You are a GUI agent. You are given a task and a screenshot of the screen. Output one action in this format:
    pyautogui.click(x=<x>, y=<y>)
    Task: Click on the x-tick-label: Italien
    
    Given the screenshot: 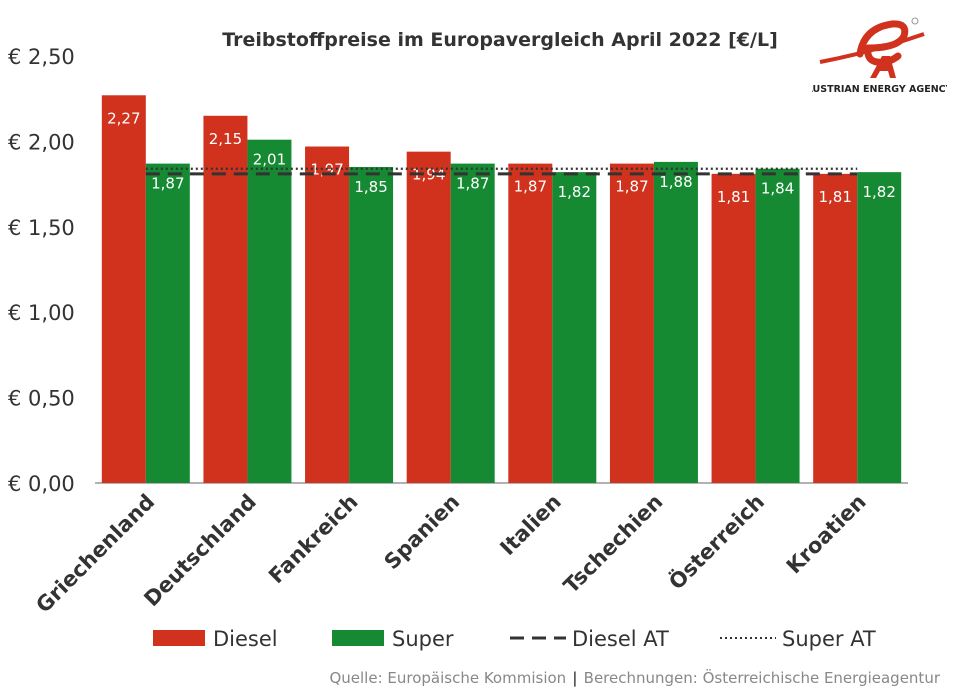 What is the action you would take?
    pyautogui.click(x=530, y=525)
    